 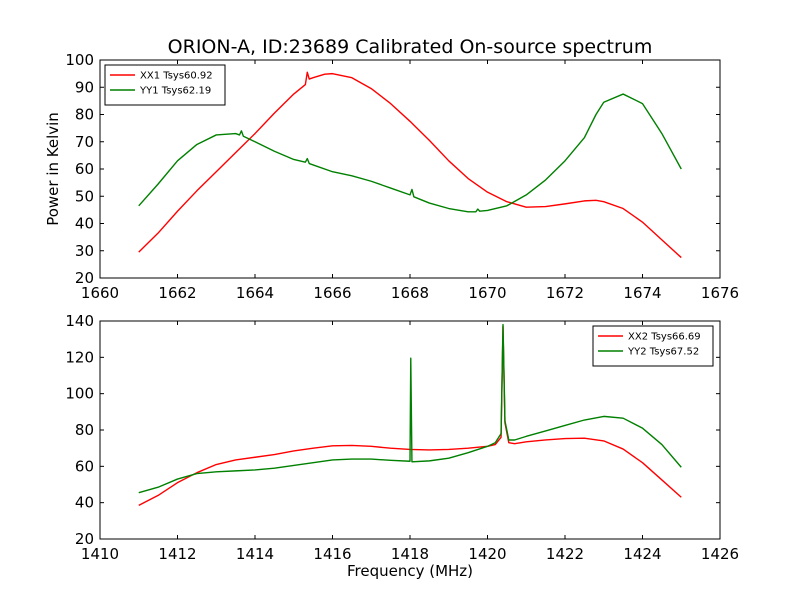 I want to click on legend-label: YY1 Tsys62.19, so click(x=175, y=91).